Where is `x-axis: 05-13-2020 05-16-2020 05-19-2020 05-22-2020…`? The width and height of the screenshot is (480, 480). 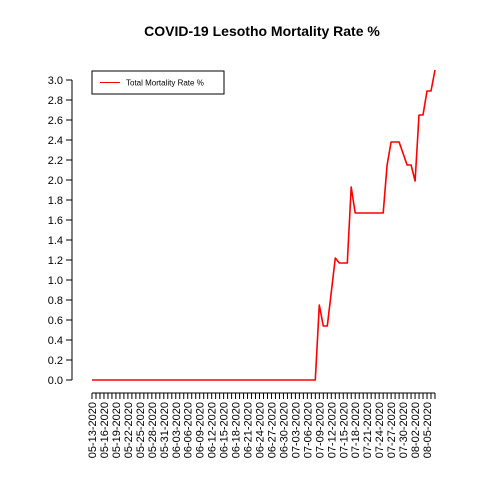
x-axis: 05-13-2020 05-16-2020 05-19-2020 05-22-2020… is located at coordinates (261, 425).